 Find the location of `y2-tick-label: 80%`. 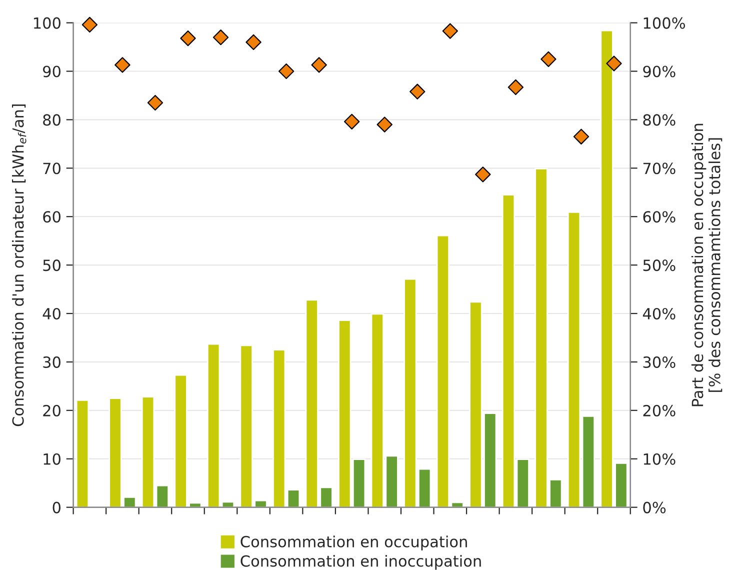

y2-tick-label: 80% is located at coordinates (659, 120).